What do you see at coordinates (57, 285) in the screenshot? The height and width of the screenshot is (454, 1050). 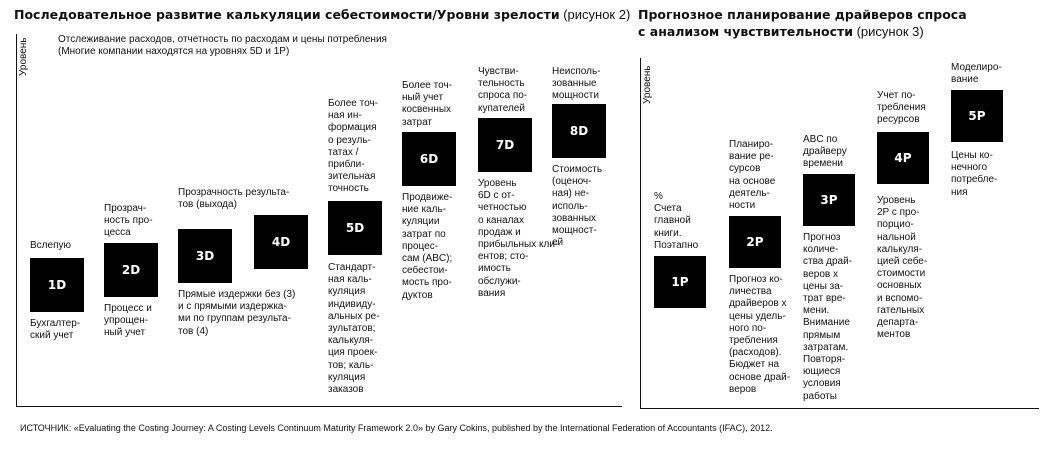 I see `level-box-1d: 1D` at bounding box center [57, 285].